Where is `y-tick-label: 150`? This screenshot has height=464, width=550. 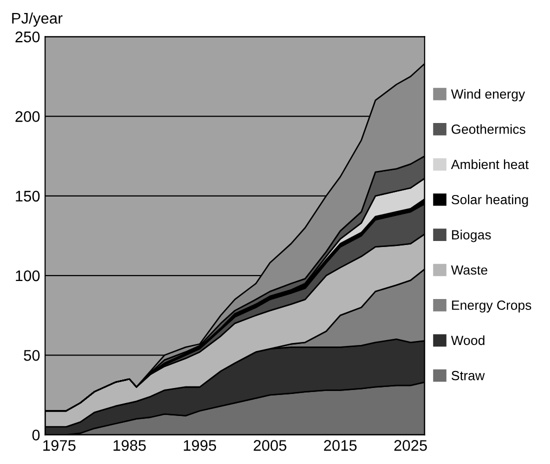
y-tick-label: 150 is located at coordinates (28, 196).